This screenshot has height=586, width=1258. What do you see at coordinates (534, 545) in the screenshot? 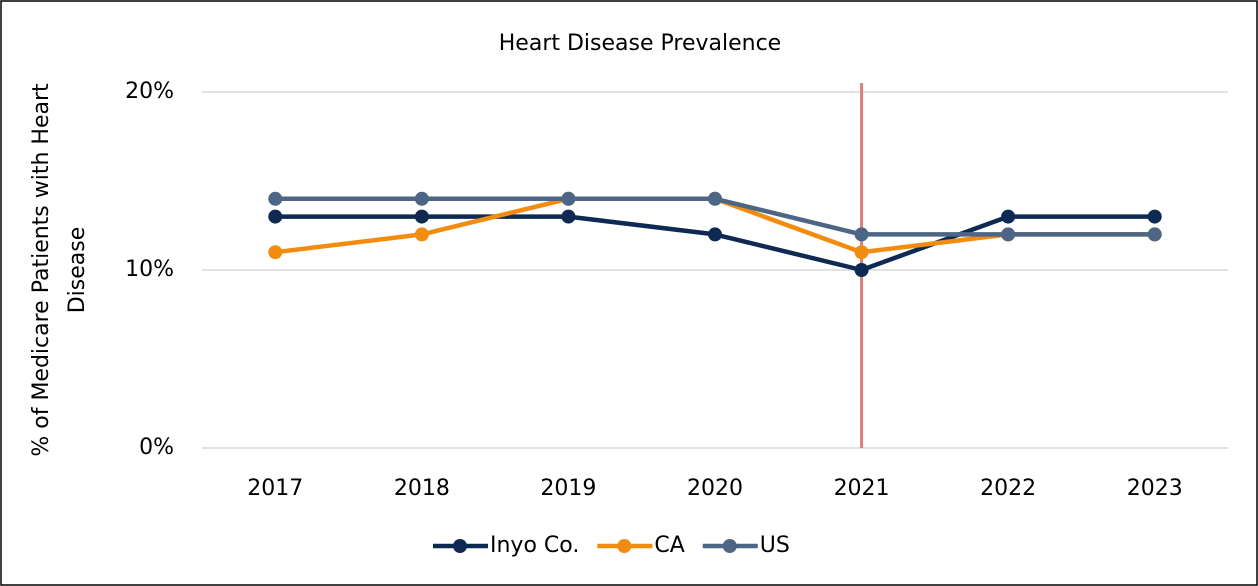
I see `legend-label: Inyo Co.` at bounding box center [534, 545].